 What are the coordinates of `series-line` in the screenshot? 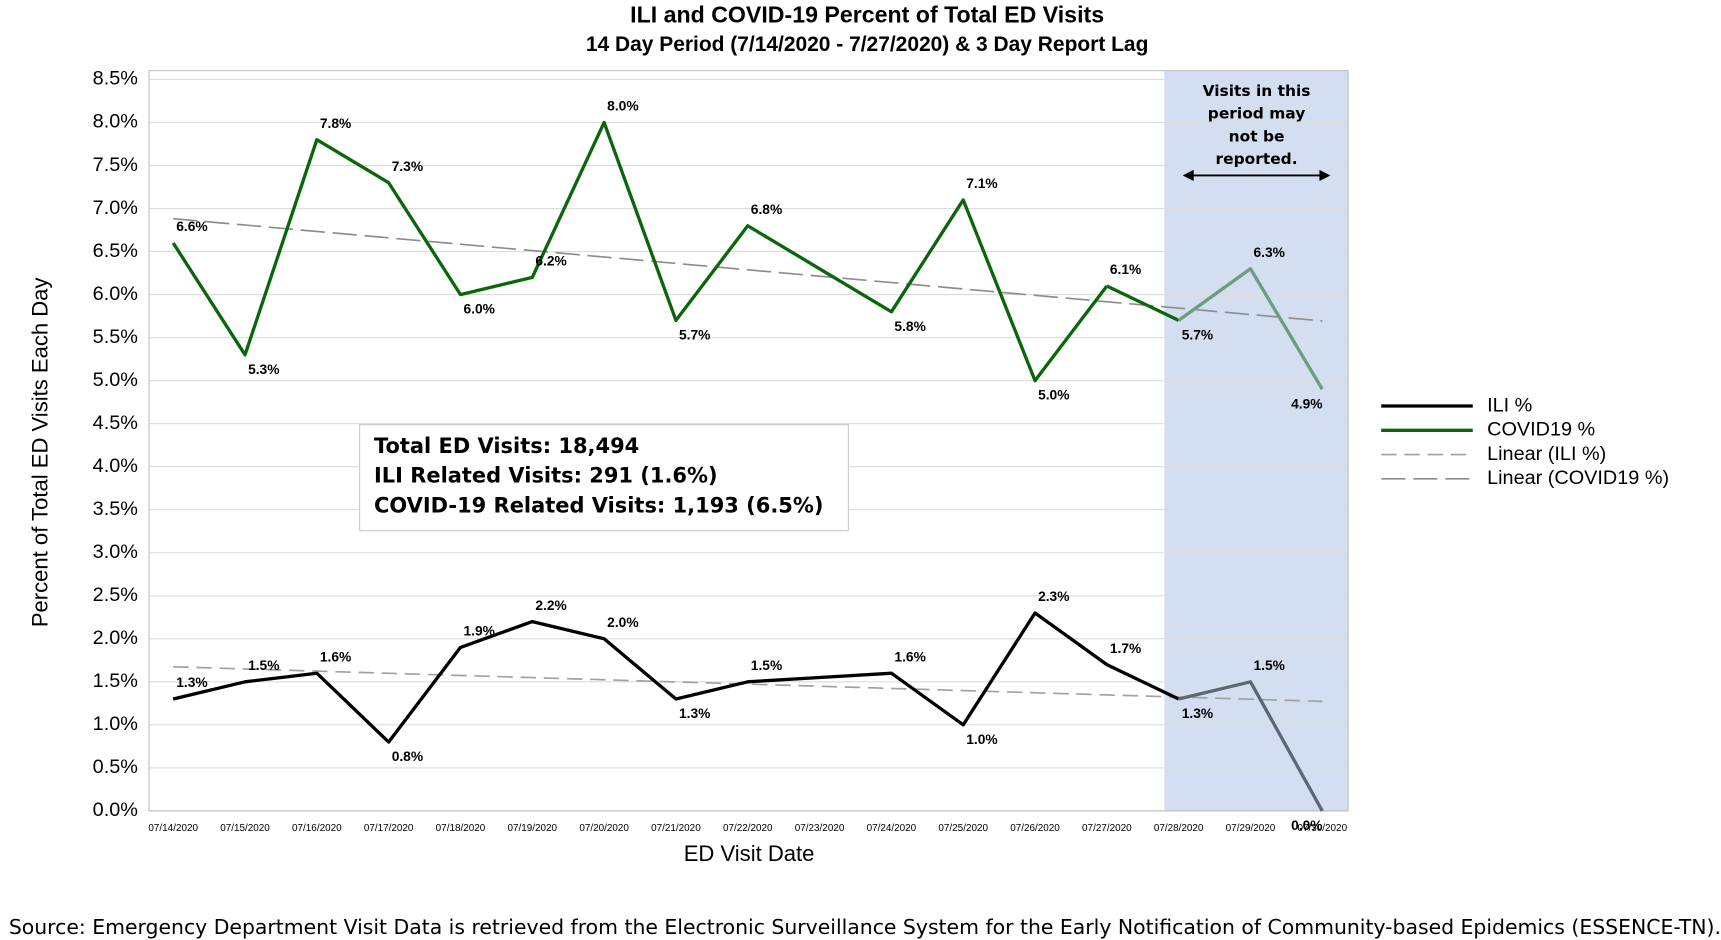 It's located at (640, 677).